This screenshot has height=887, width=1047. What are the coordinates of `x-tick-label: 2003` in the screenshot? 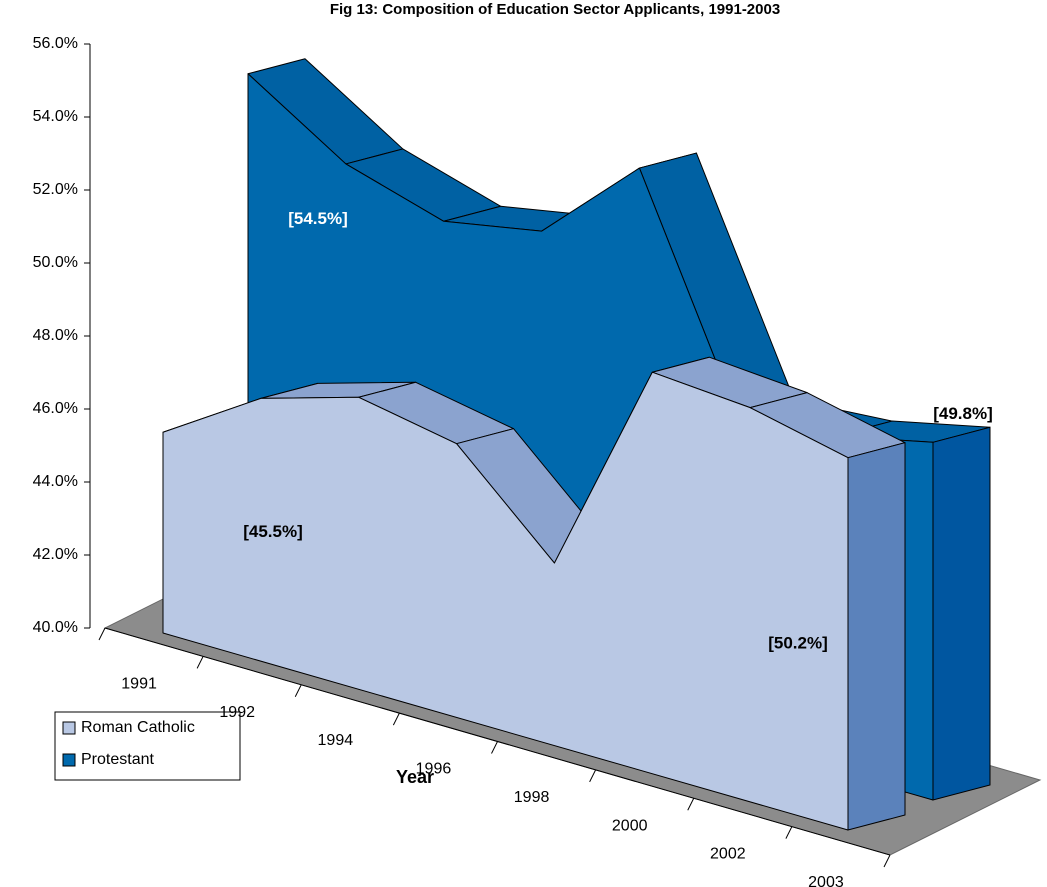 It's located at (826, 880).